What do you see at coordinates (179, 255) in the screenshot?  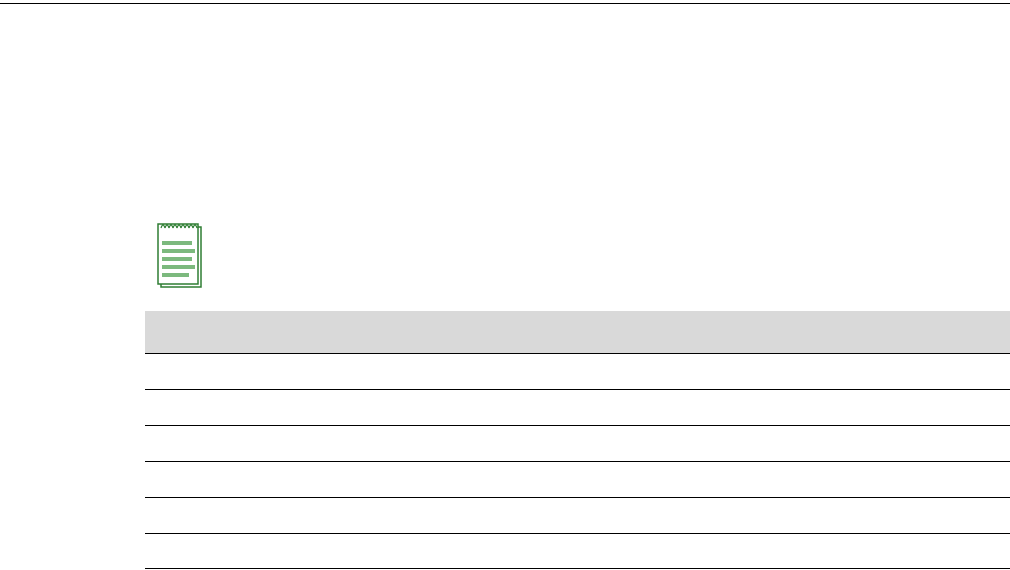 I see `note-icon` at bounding box center [179, 255].